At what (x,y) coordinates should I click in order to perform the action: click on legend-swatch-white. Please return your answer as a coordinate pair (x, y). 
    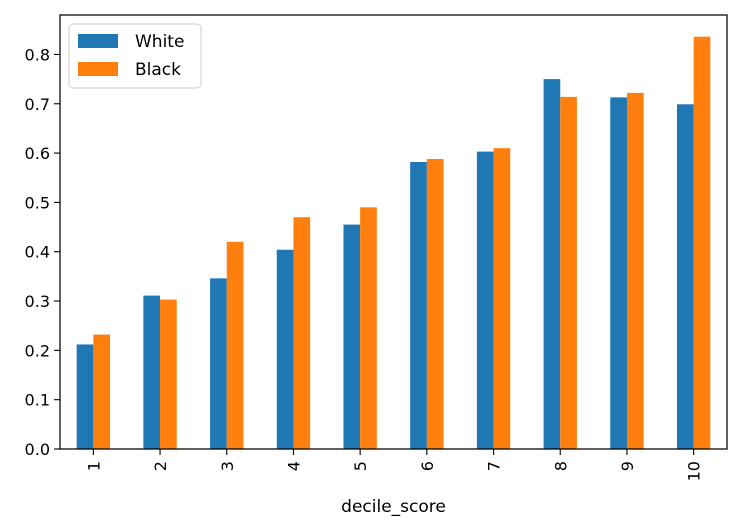
    Looking at the image, I should click on (98, 41).